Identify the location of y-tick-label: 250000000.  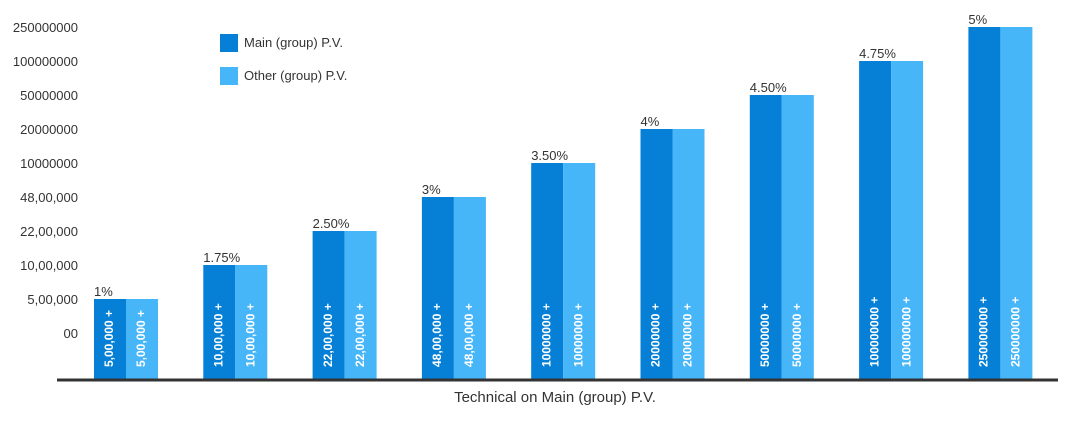
(45, 27).